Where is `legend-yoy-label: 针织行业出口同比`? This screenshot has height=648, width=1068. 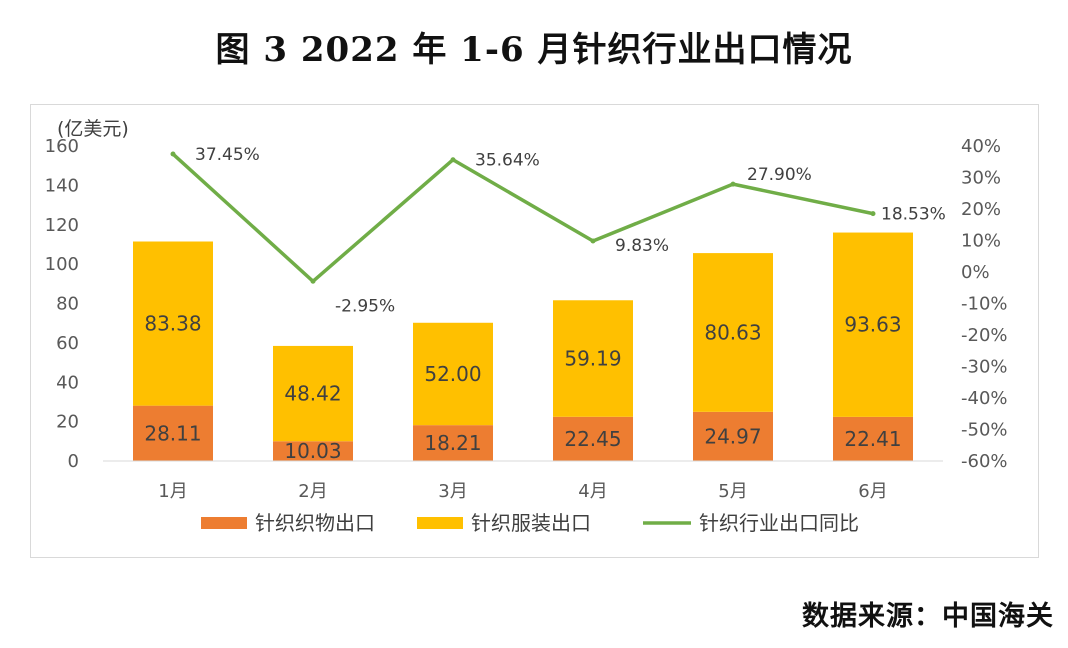 legend-yoy-label: 针织行业出口同比 is located at coordinates (779, 523).